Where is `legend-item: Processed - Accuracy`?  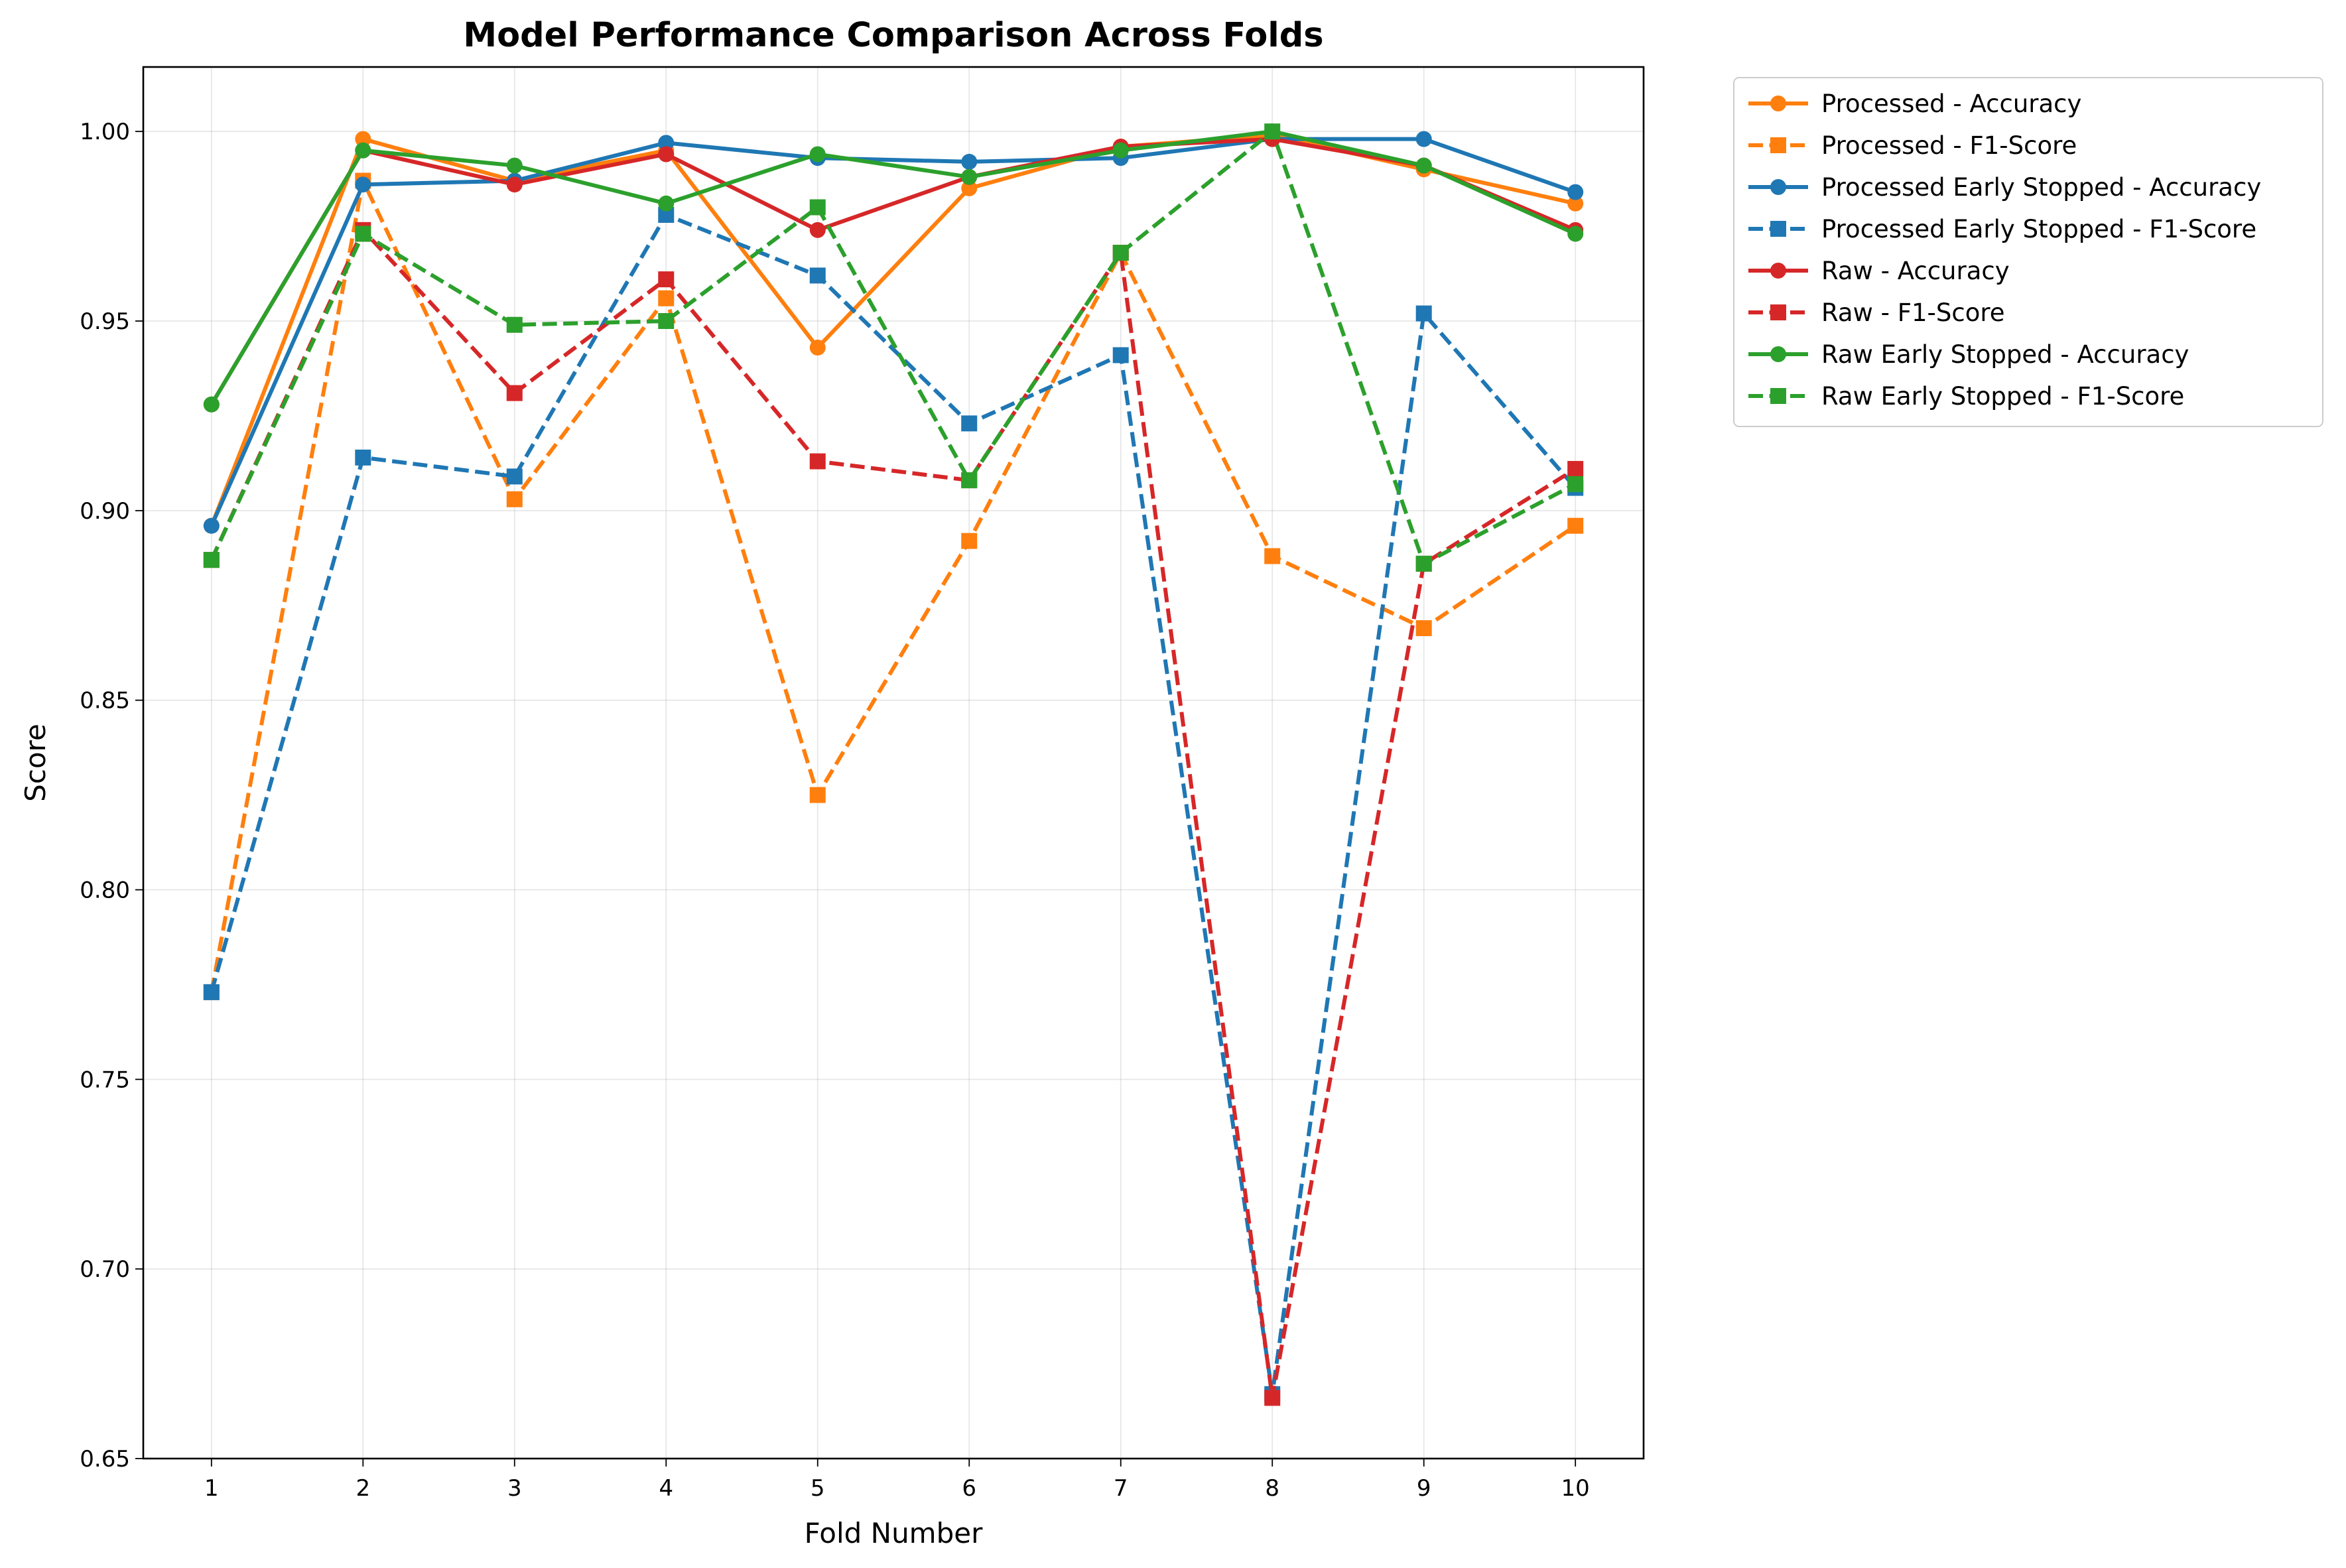 legend-item: Processed - Accuracy is located at coordinates (1915, 104).